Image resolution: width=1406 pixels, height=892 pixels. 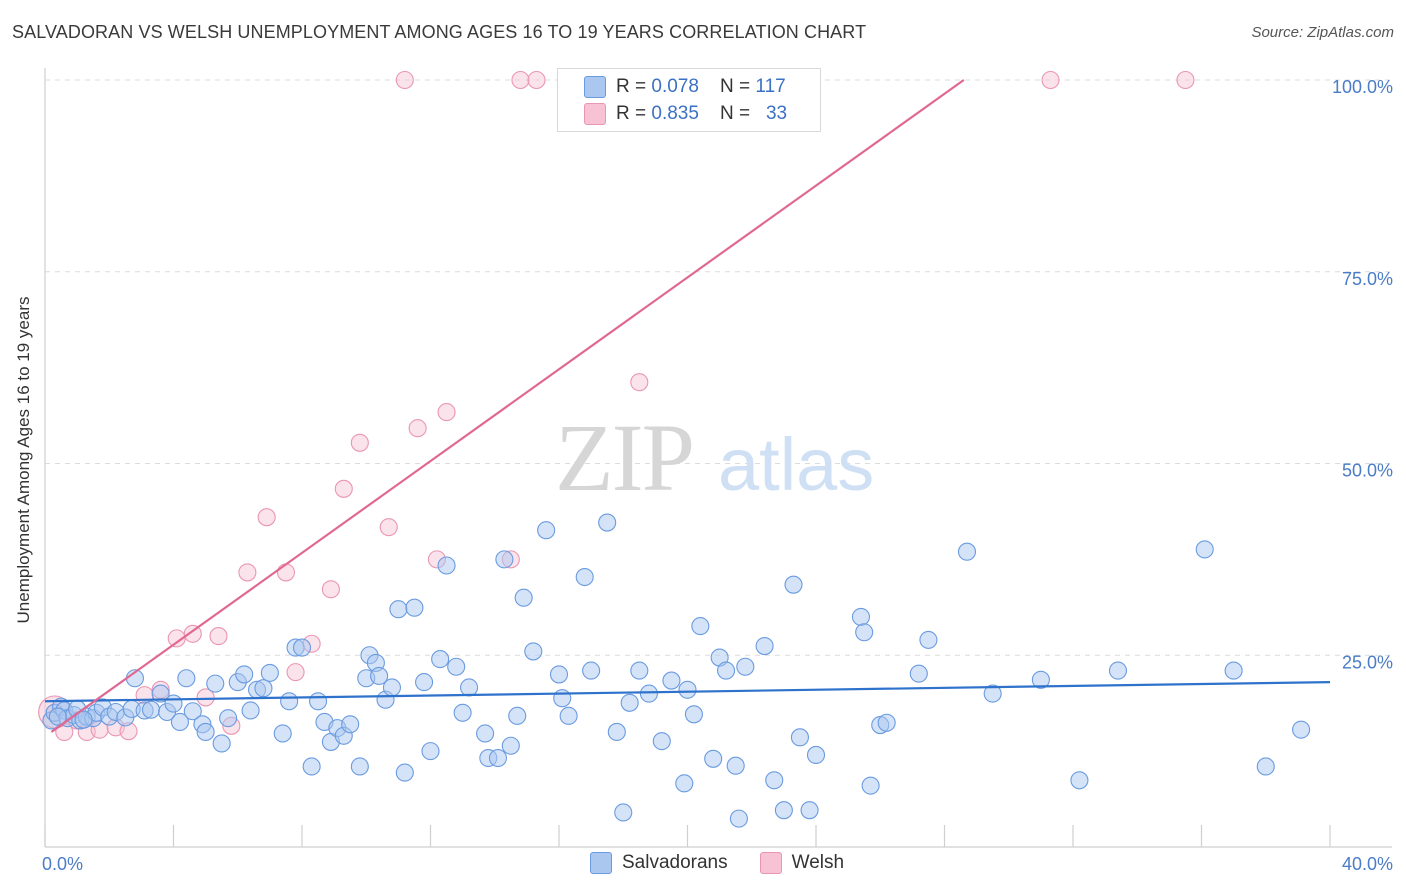 What do you see at coordinates (776, 113) in the screenshot?
I see `n-value-welsh: 33` at bounding box center [776, 113].